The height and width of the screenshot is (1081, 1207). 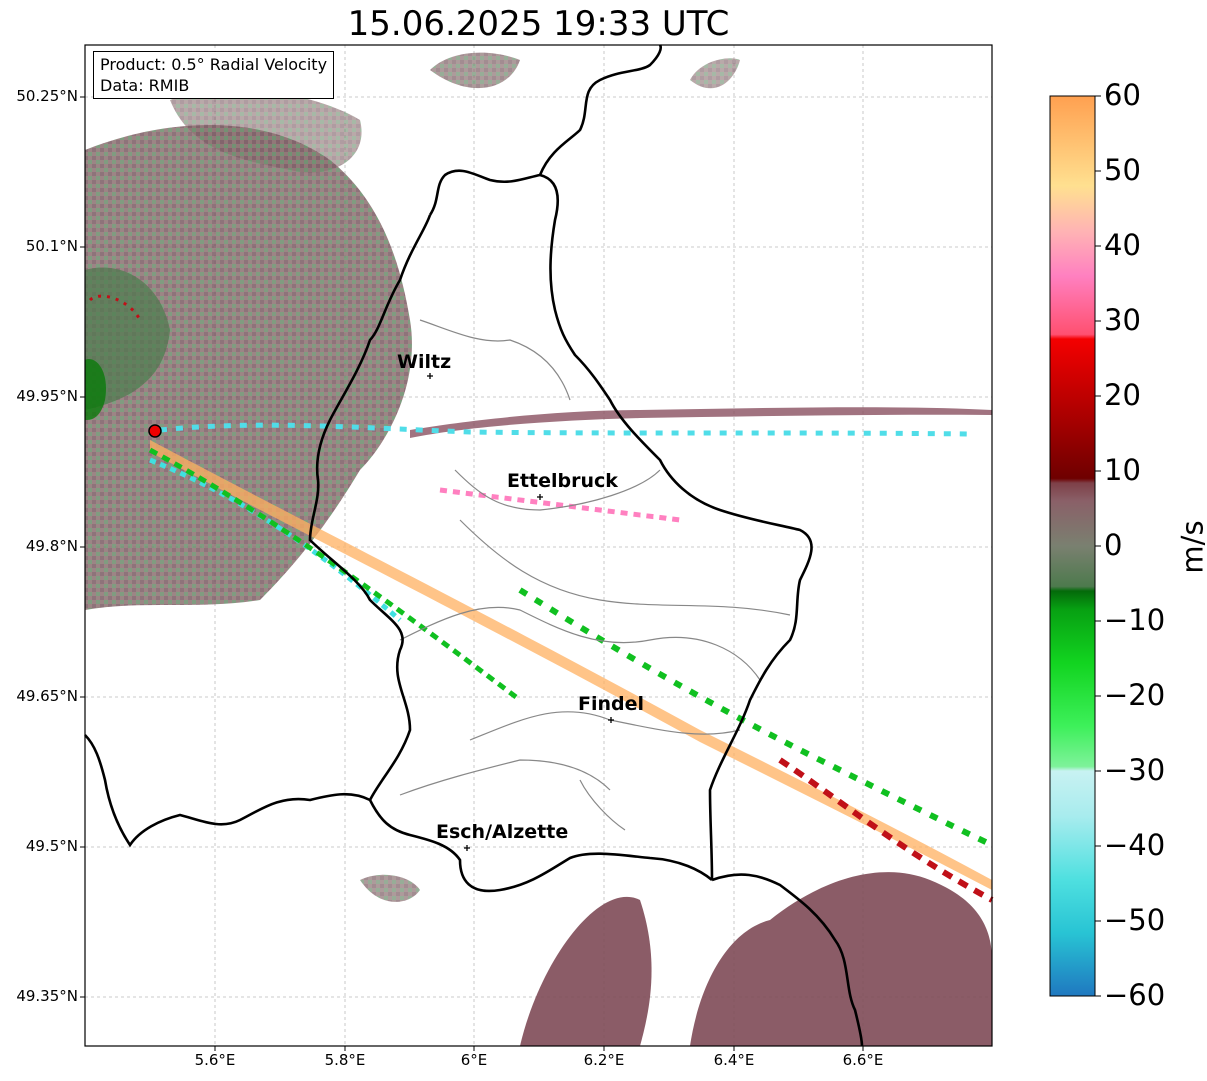 I want to click on lat-label: 49.65°N, so click(x=47, y=696).